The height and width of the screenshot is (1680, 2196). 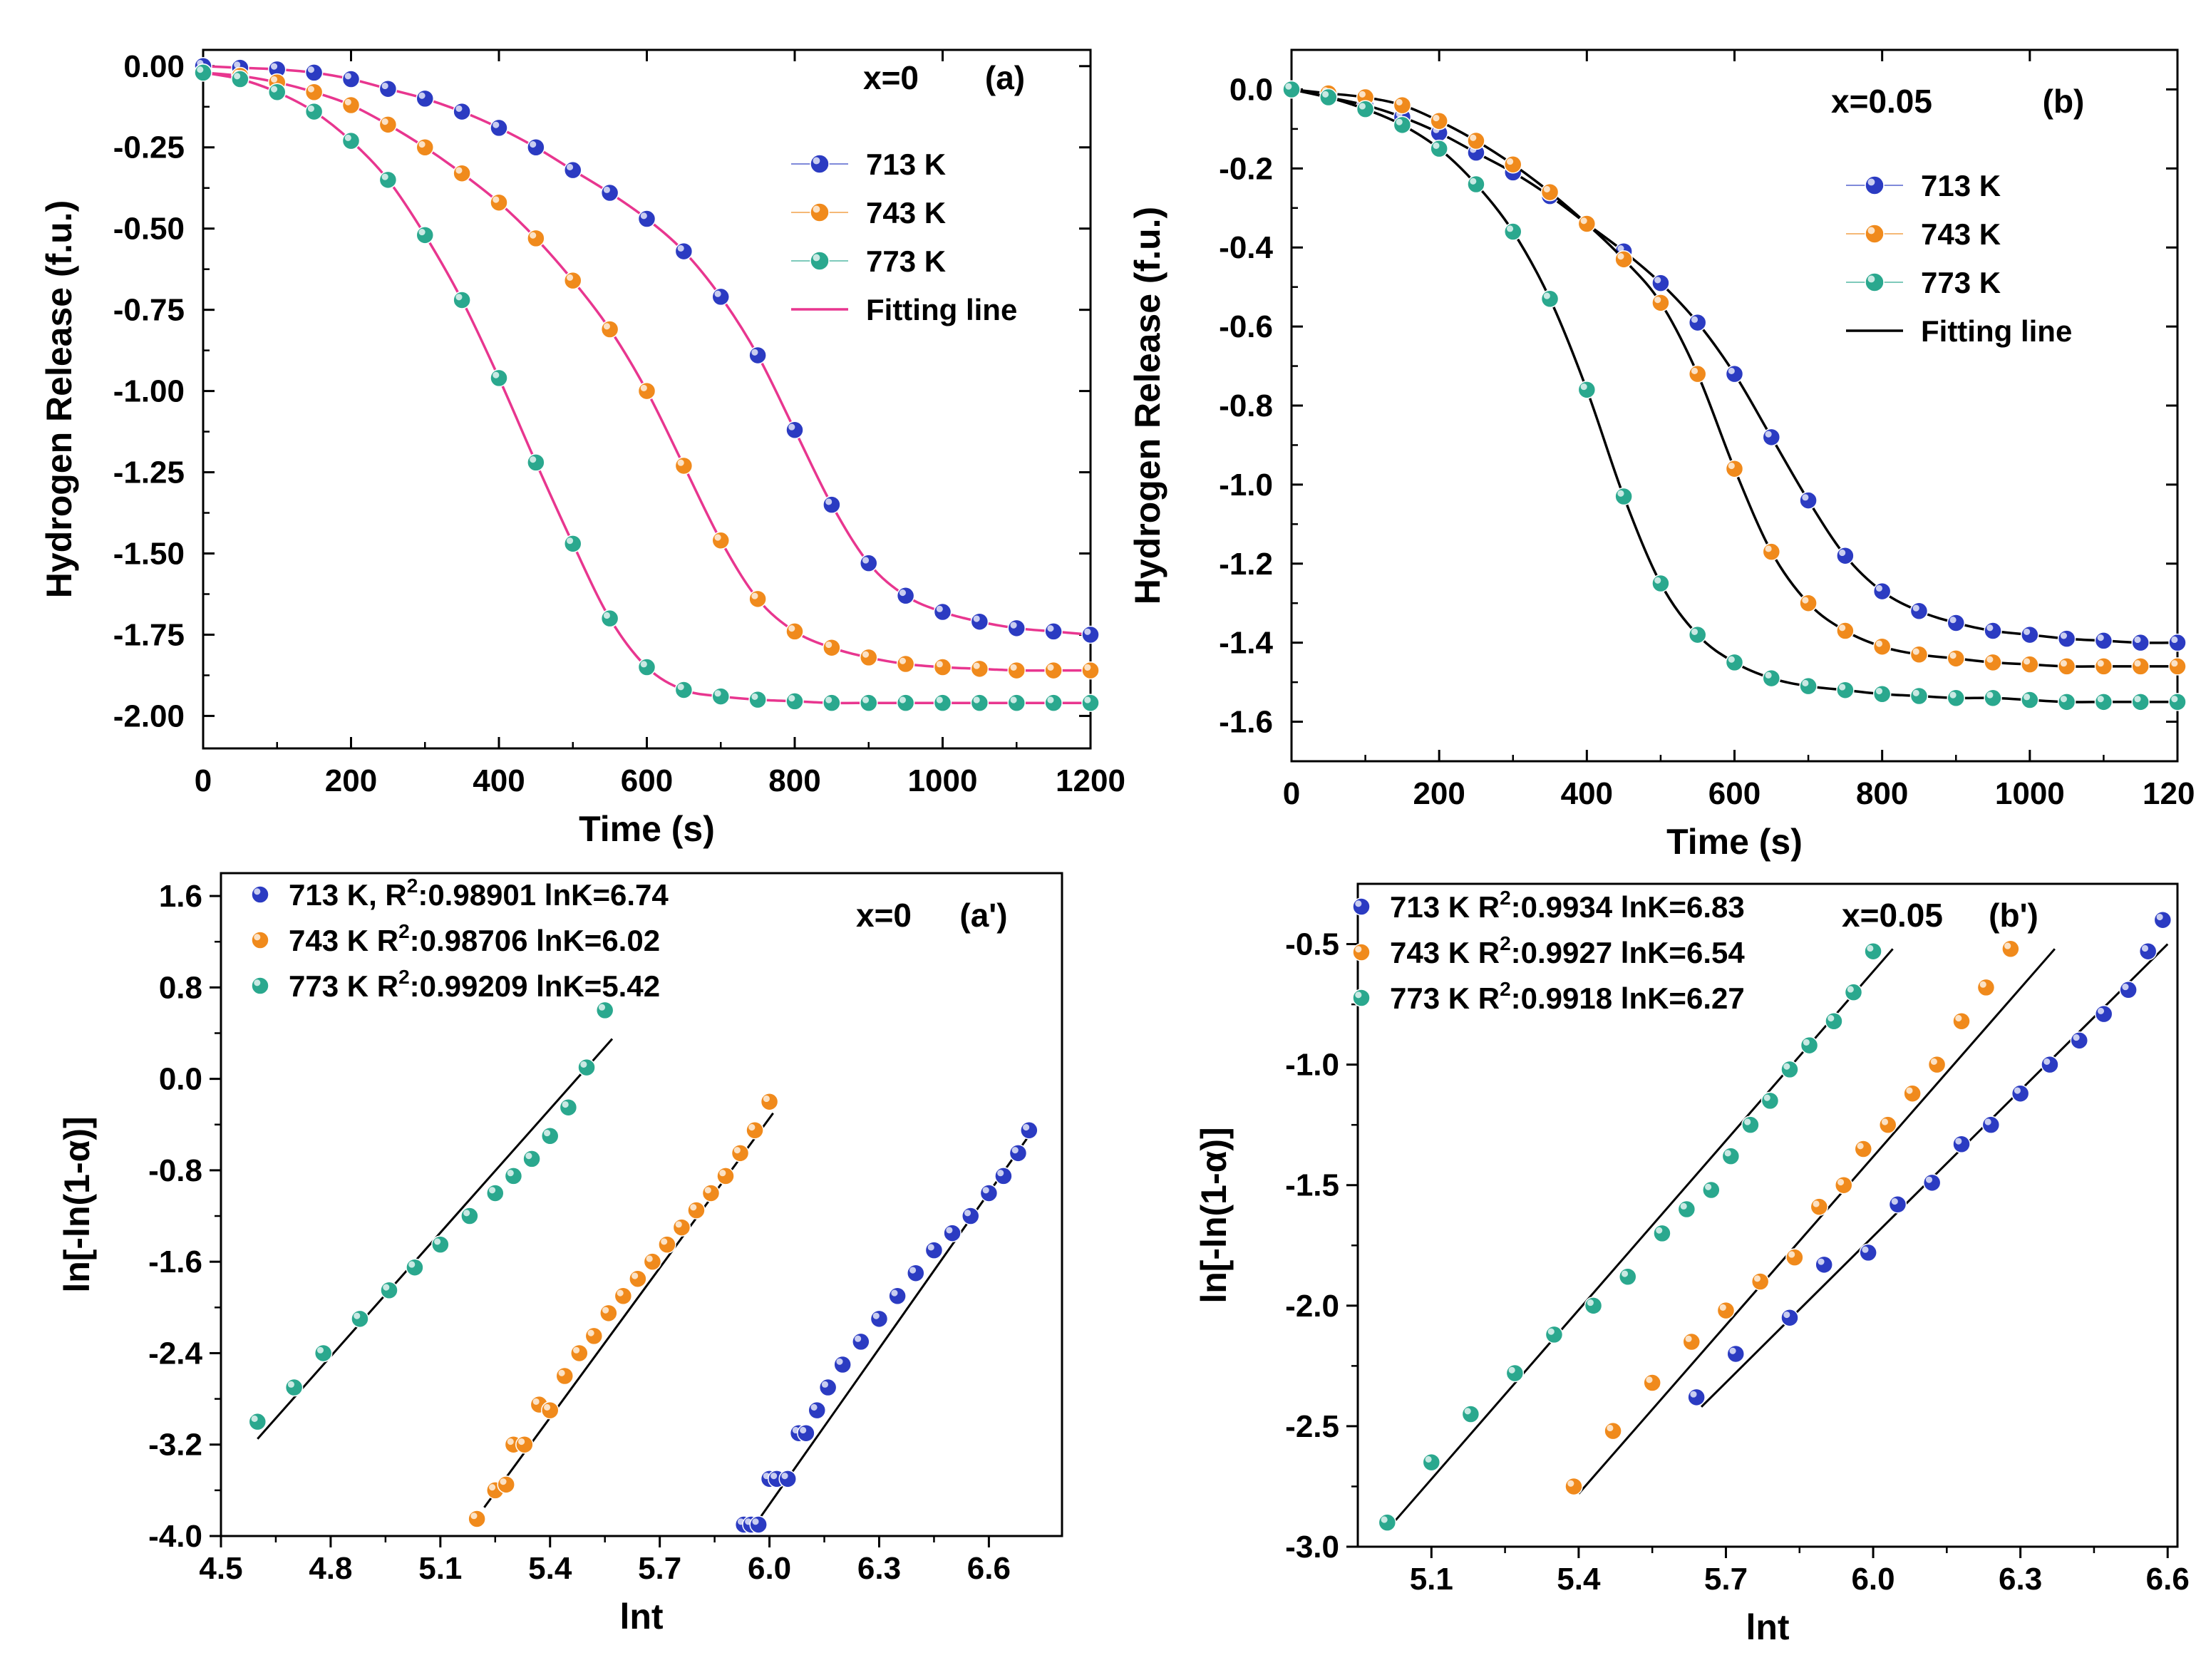 I want to click on plot-frame-b-prime, so click(x=1767, y=1215).